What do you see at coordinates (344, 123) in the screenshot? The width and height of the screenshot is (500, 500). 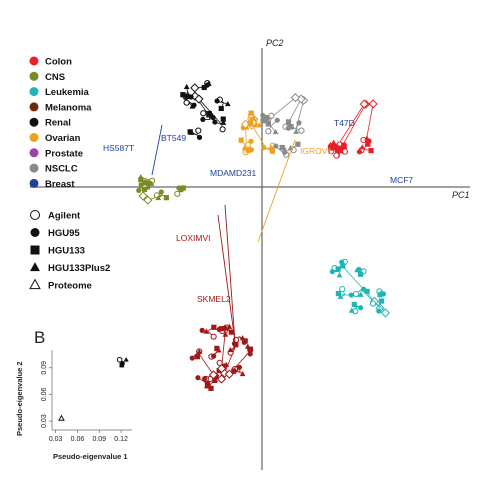 I see `cell-line-label: T47D` at bounding box center [344, 123].